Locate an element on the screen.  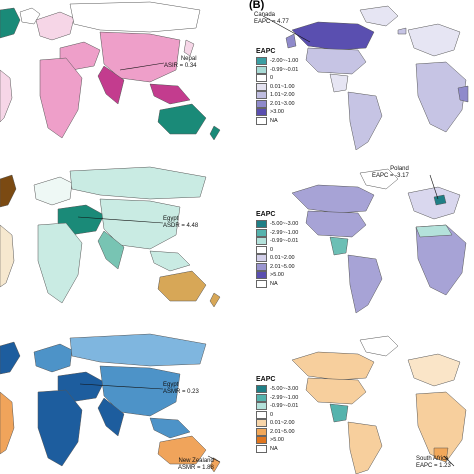
legend-label: 1.01~2.00 is located at coordinates (282, 95).